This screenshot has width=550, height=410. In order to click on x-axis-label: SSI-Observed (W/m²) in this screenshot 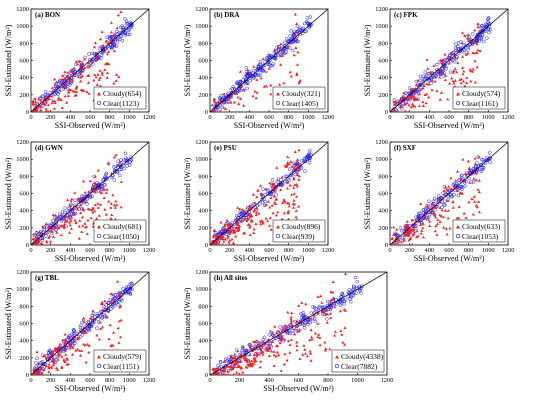, I will do `click(298, 388)`.